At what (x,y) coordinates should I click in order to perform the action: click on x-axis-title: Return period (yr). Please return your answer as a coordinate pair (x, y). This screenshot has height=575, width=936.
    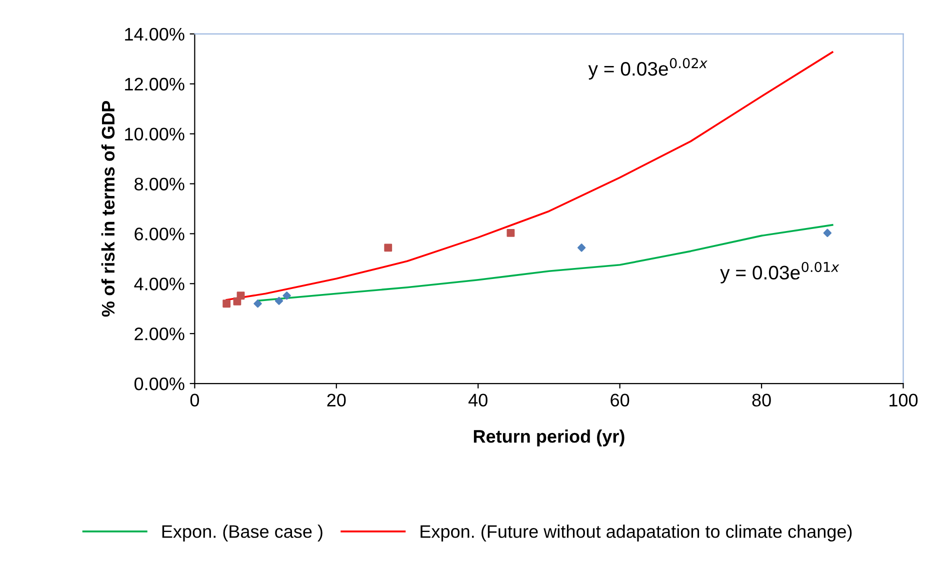
    Looking at the image, I should click on (549, 438).